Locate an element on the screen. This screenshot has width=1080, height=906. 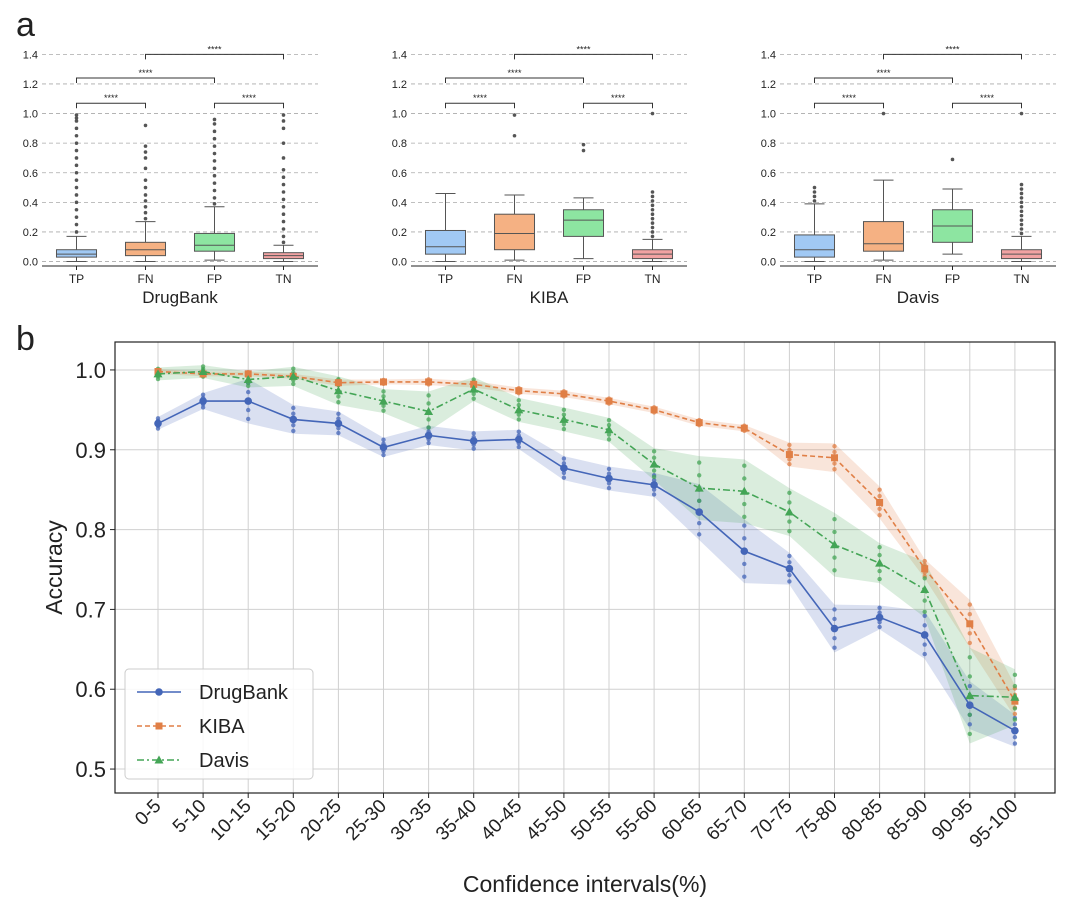
y-tick-label: 0.0 is located at coordinates (399, 263).